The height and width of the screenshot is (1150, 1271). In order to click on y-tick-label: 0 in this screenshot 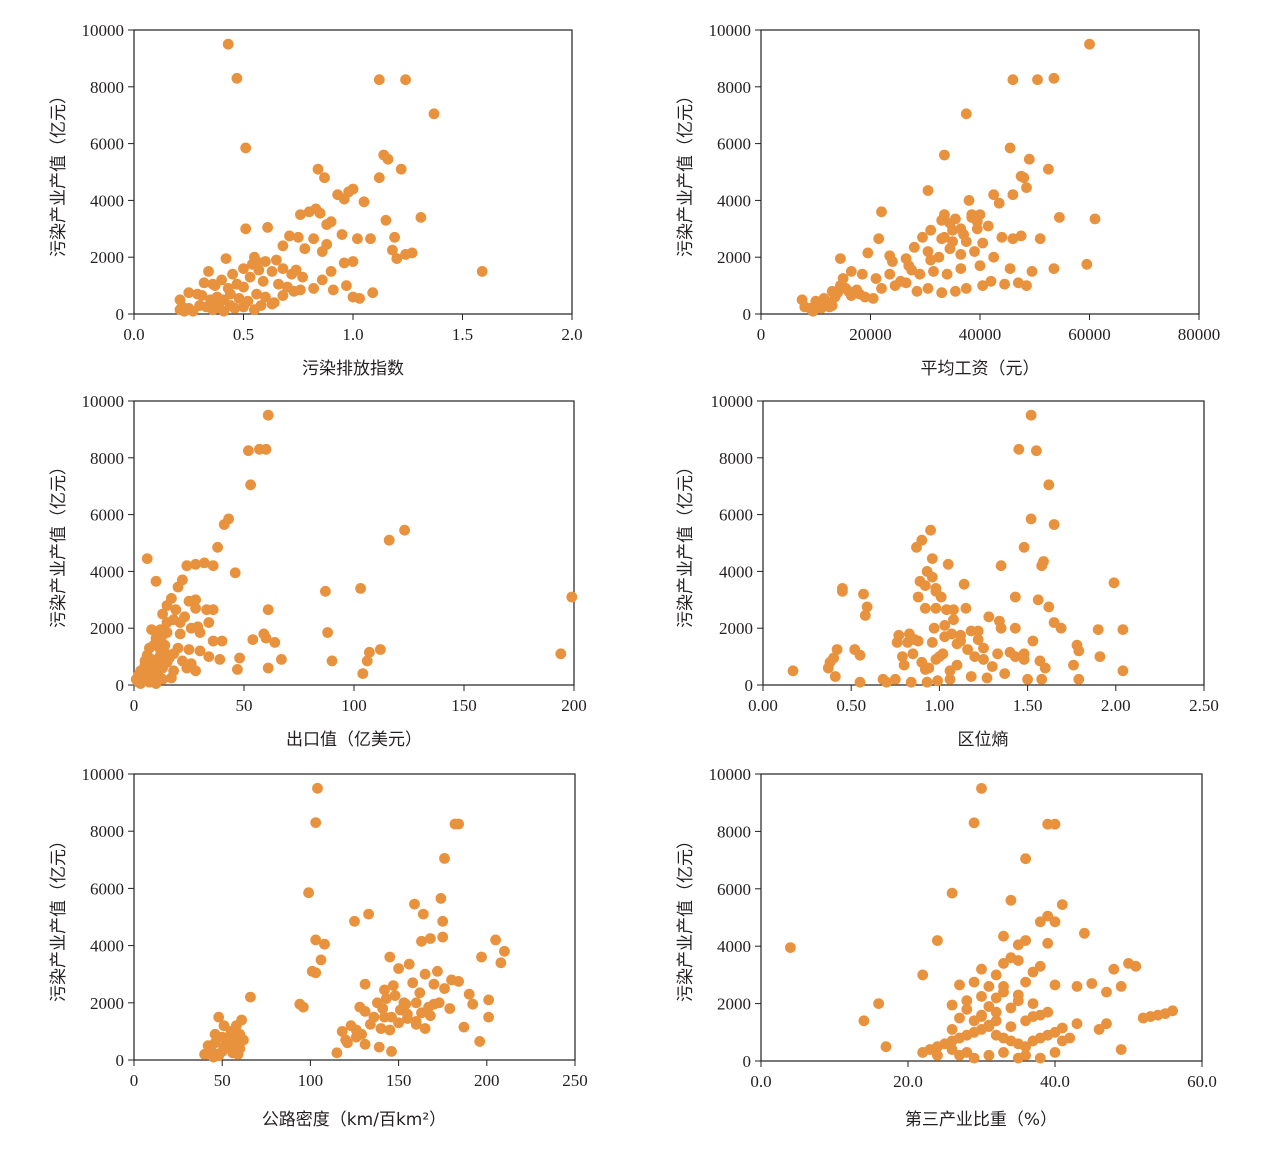, I will do `click(120, 1060)`.